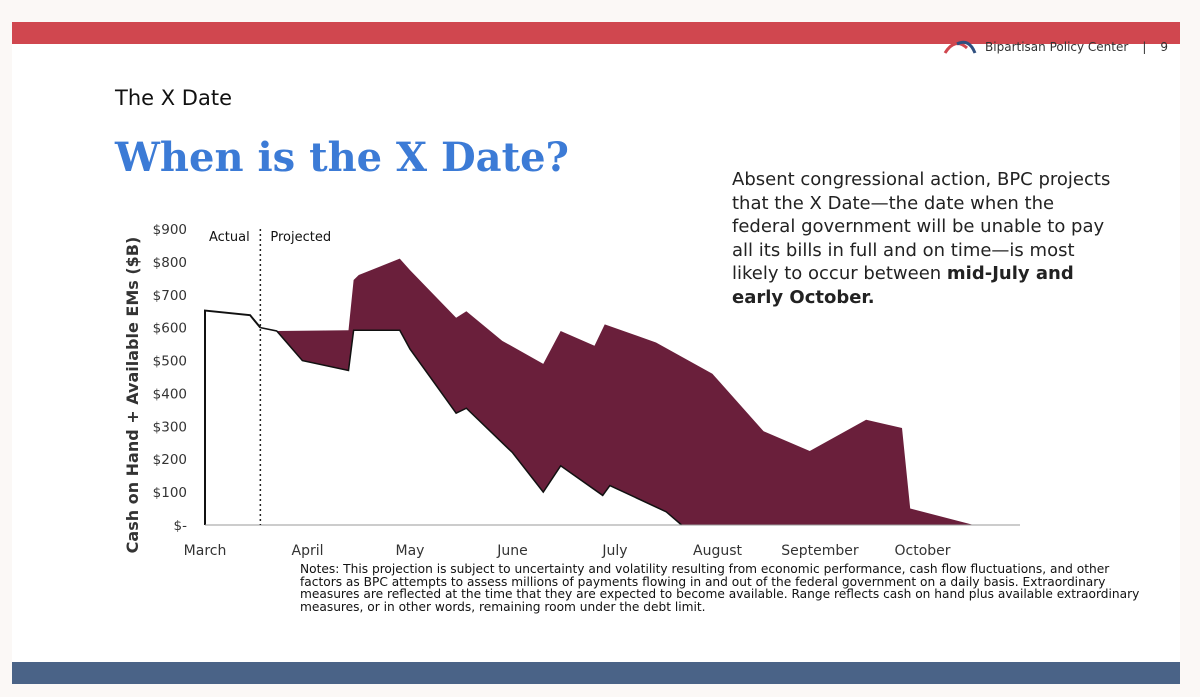 The image size is (1200, 697). I want to click on main-title: When is the X Date?, so click(342, 157).